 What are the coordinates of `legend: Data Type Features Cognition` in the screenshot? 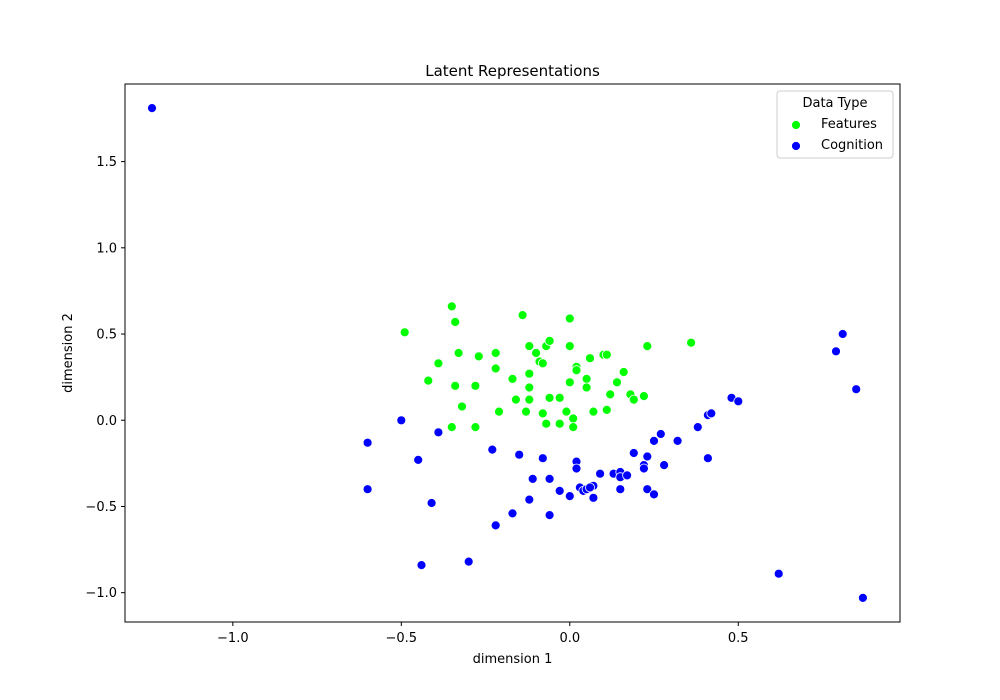 It's located at (835, 124).